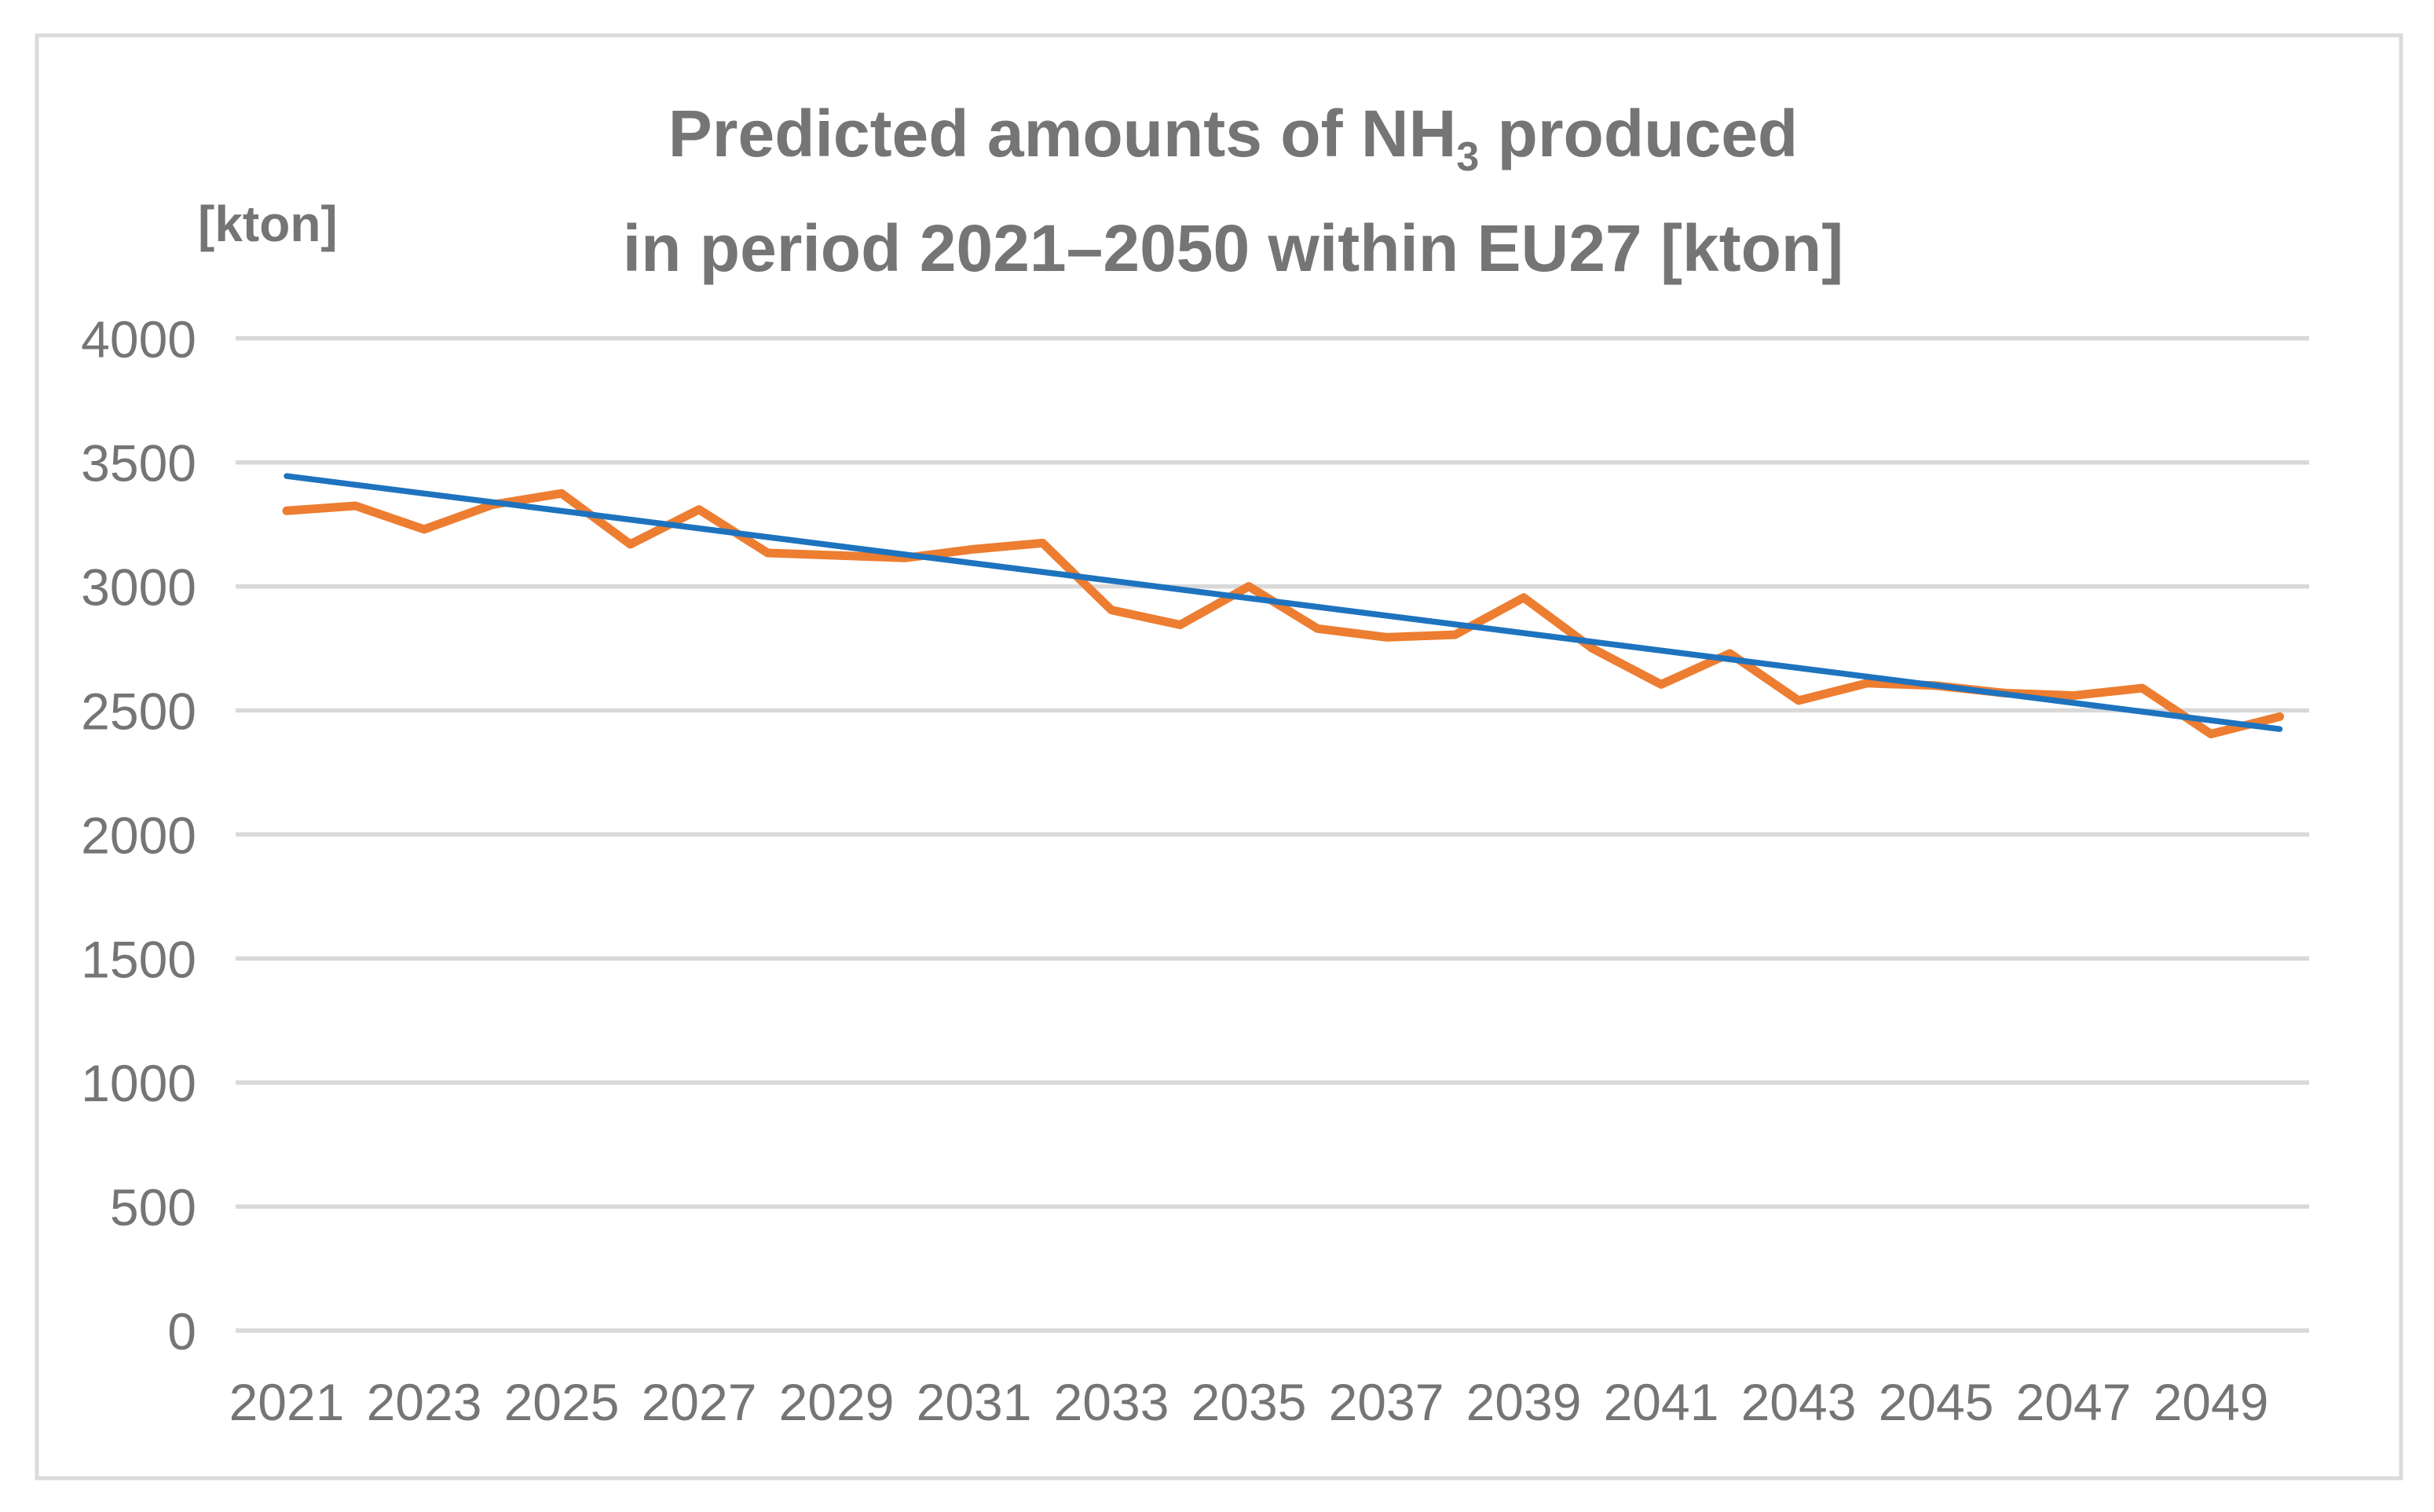 The width and height of the screenshot is (2434, 1512). Describe the element at coordinates (1799, 1402) in the screenshot. I see `x-tick-label: 2043` at that location.